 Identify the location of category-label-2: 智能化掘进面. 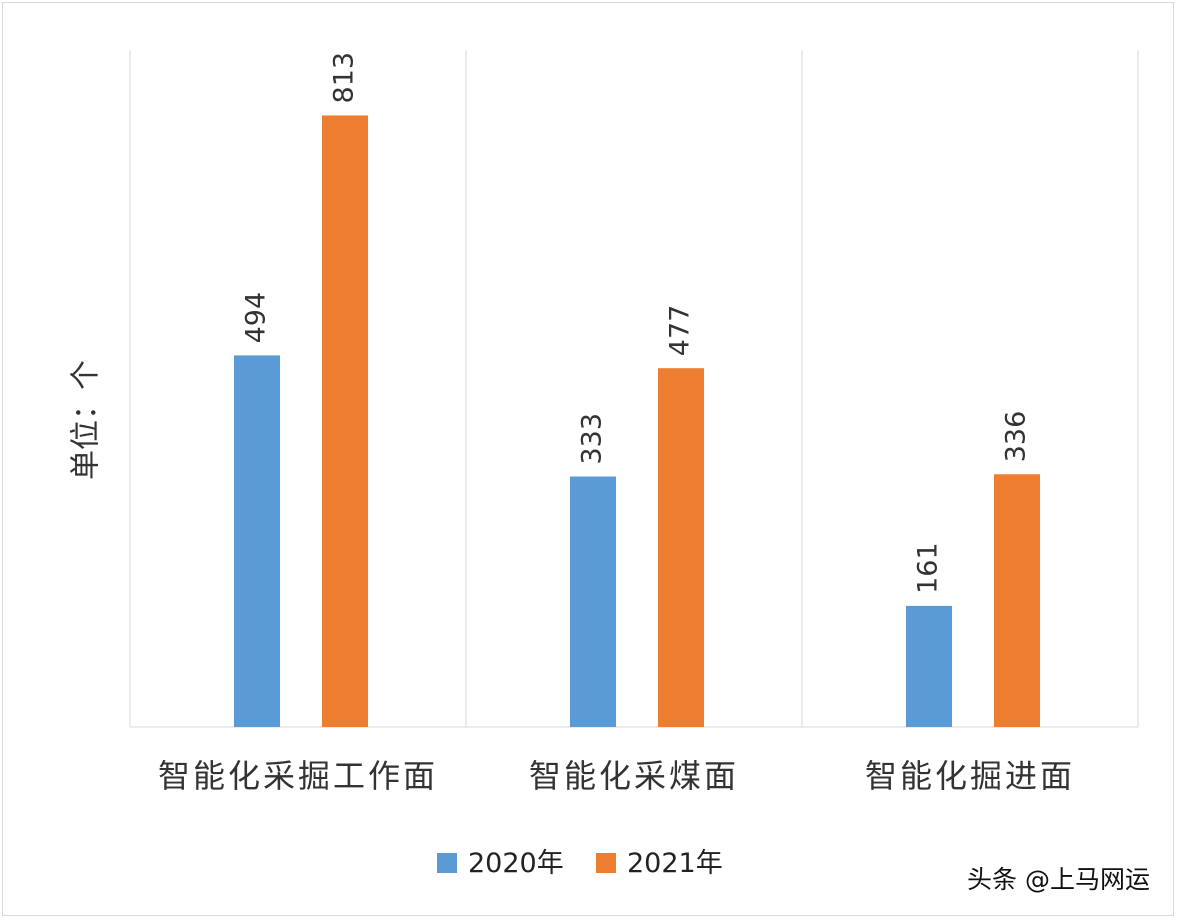
(970, 776).